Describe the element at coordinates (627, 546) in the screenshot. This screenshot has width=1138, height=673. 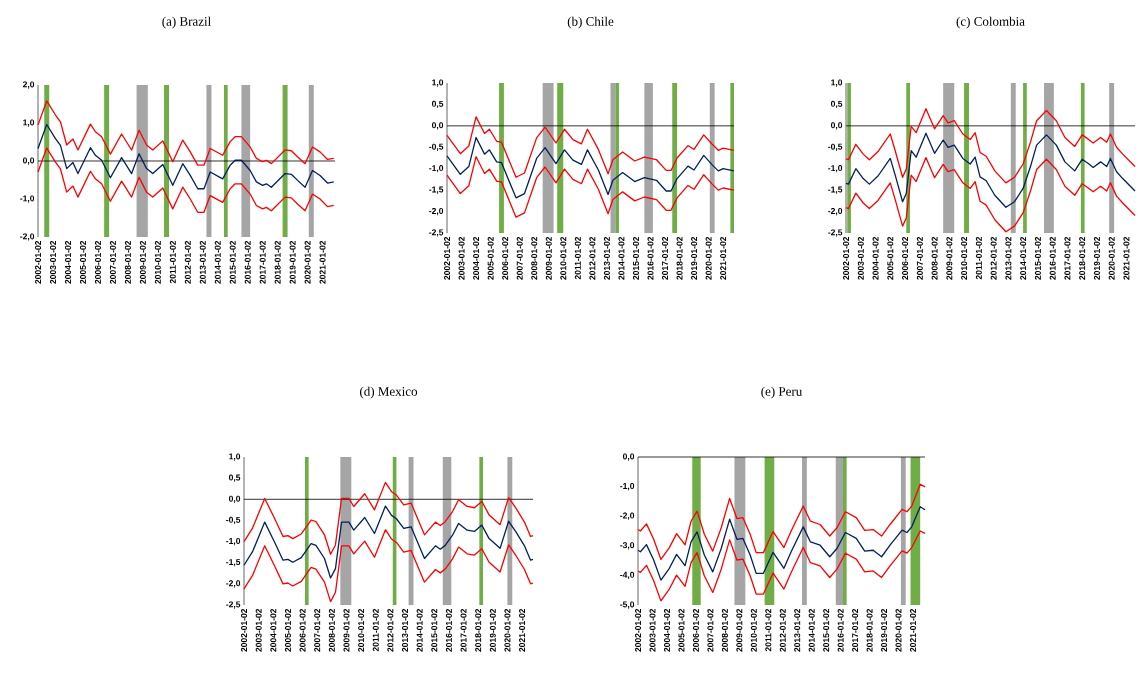
I see `y-tick-label: -3,0` at that location.